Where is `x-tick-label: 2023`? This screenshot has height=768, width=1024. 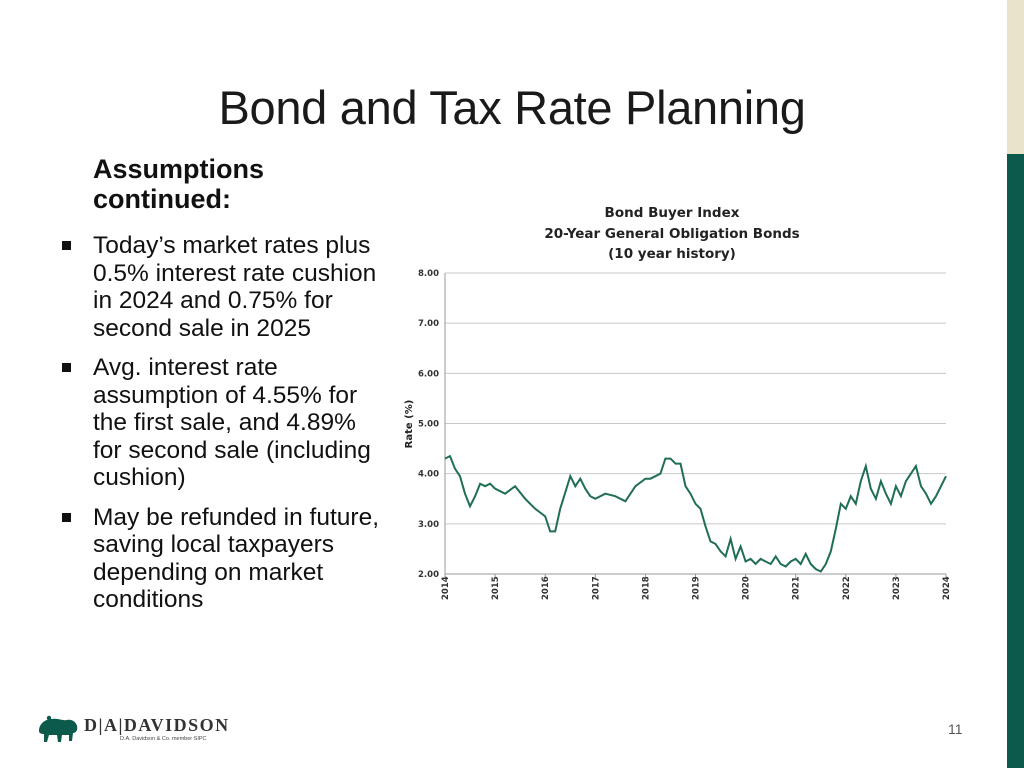
x-tick-label: 2023 is located at coordinates (897, 588).